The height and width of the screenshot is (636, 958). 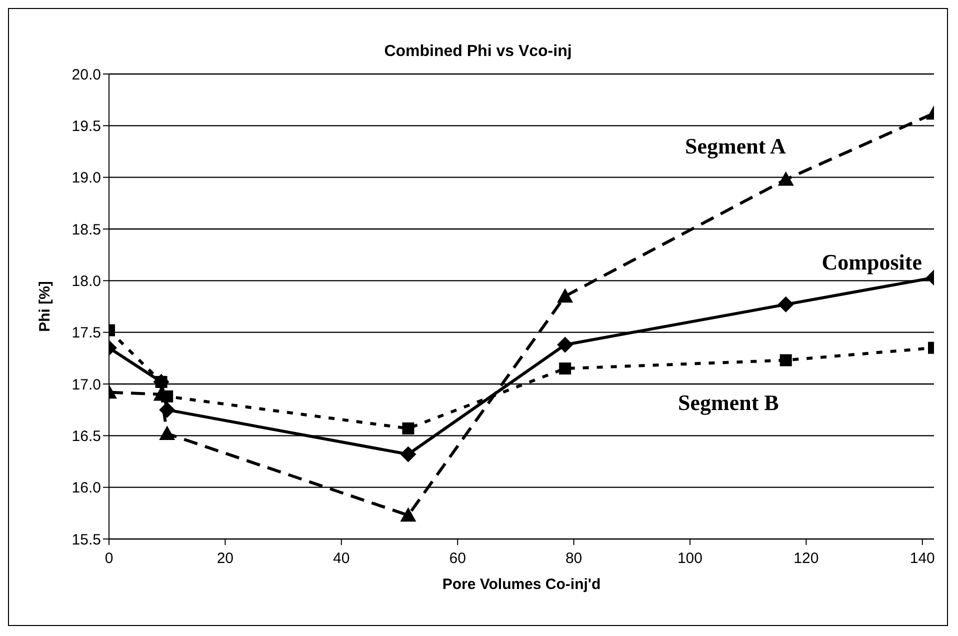 I want to click on x-tick-label: 100, so click(x=689, y=558).